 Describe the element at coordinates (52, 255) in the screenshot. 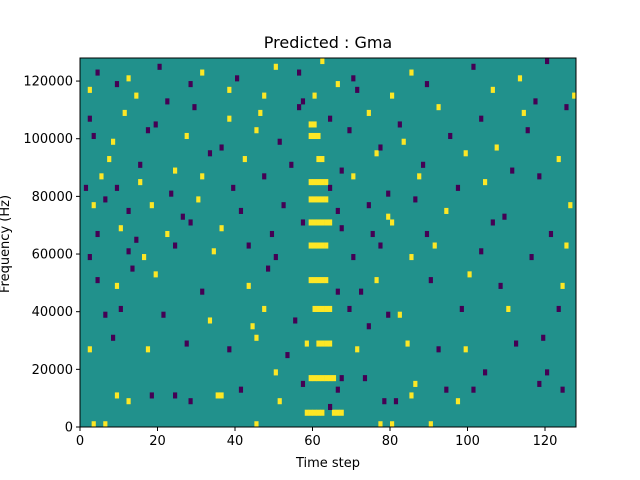

I see `y-tick-label: 60000` at that location.